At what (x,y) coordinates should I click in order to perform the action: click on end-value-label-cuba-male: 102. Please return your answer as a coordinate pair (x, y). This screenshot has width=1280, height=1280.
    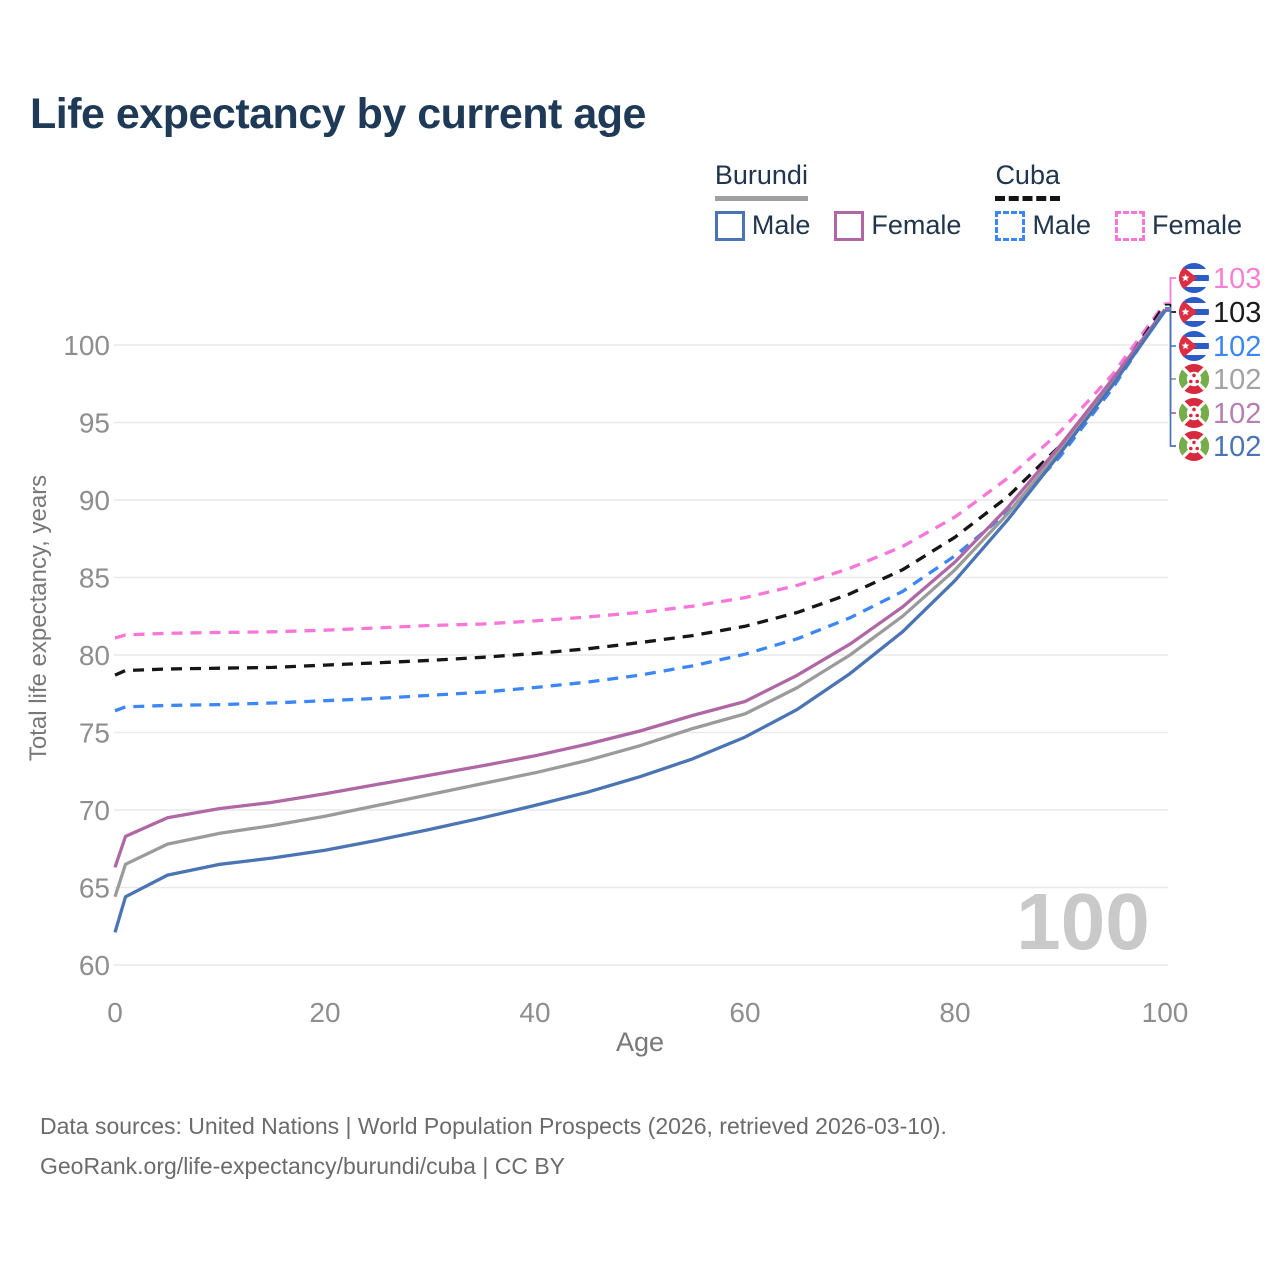
    Looking at the image, I should click on (1237, 347).